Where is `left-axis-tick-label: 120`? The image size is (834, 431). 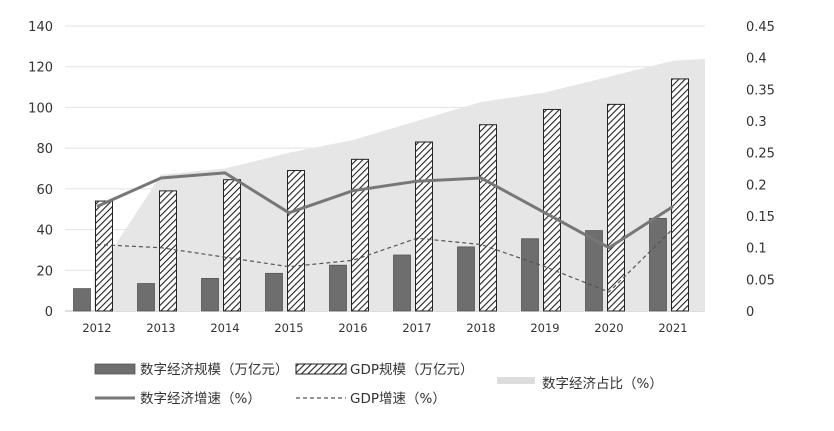 left-axis-tick-label: 120 is located at coordinates (40, 68).